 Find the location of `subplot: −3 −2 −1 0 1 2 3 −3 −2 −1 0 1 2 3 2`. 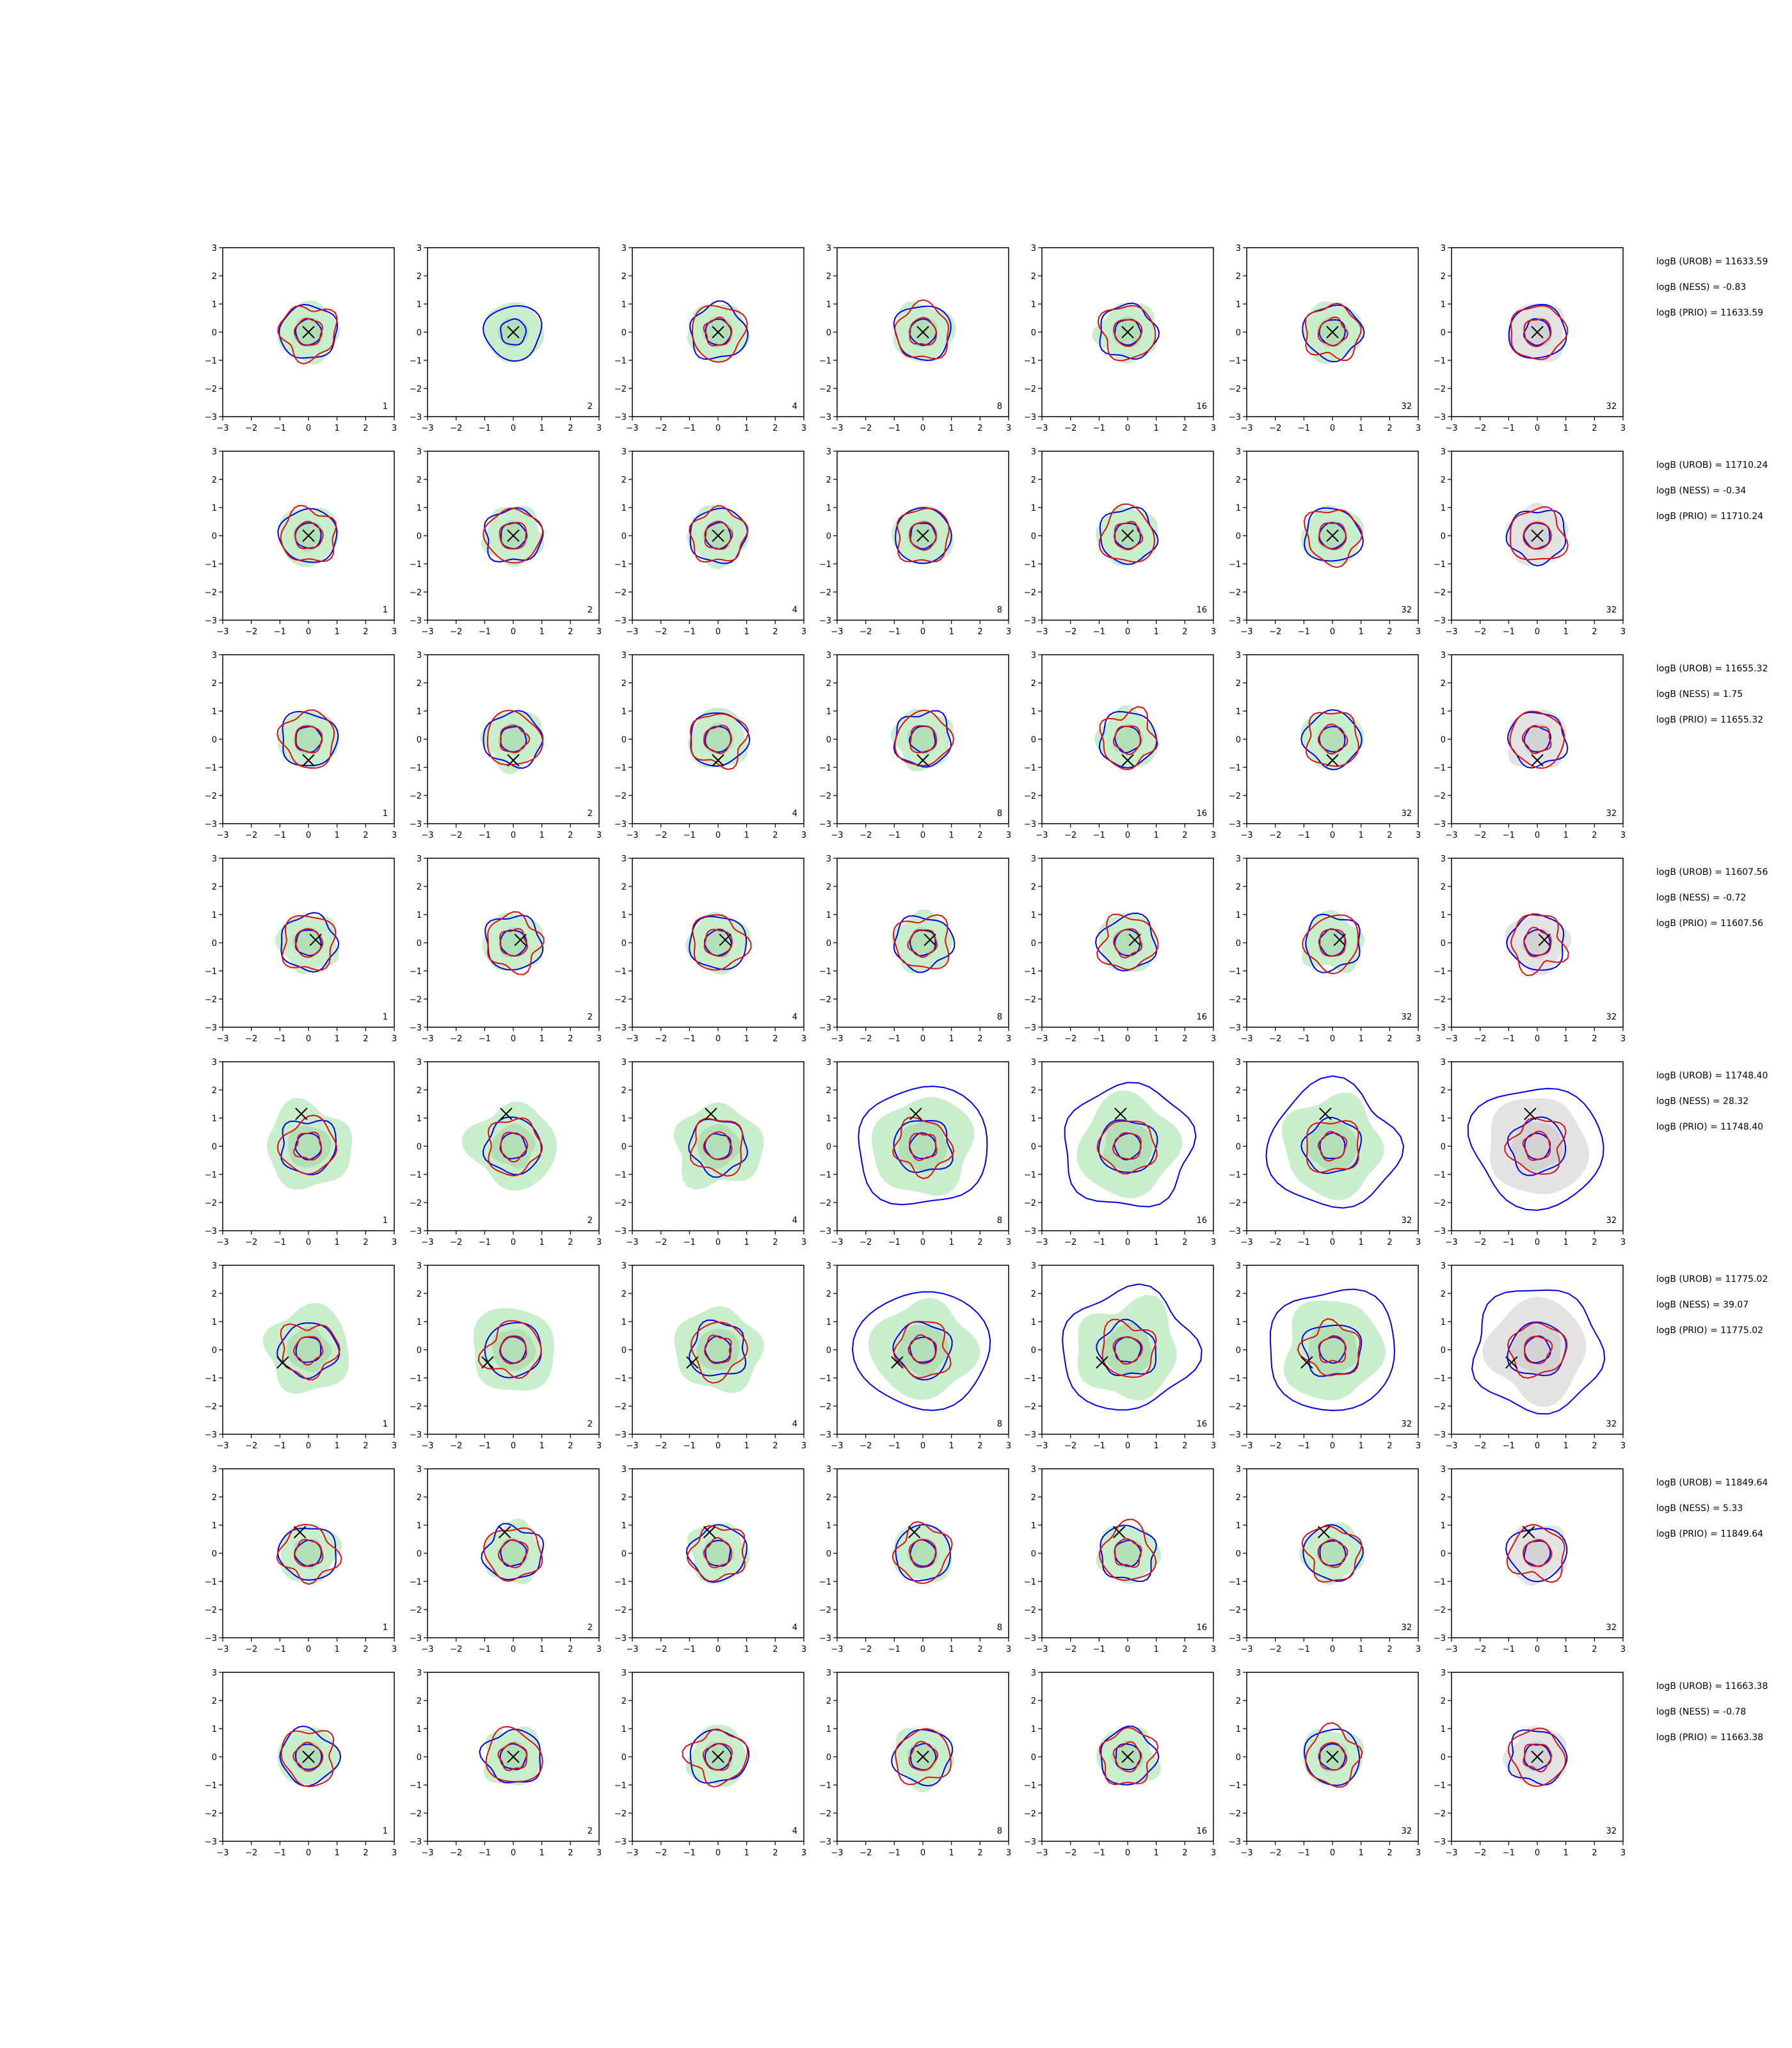

subplot: −3 −2 −1 0 1 2 3 −3 −2 −1 0 1 2 3 2 is located at coordinates (506, 338).